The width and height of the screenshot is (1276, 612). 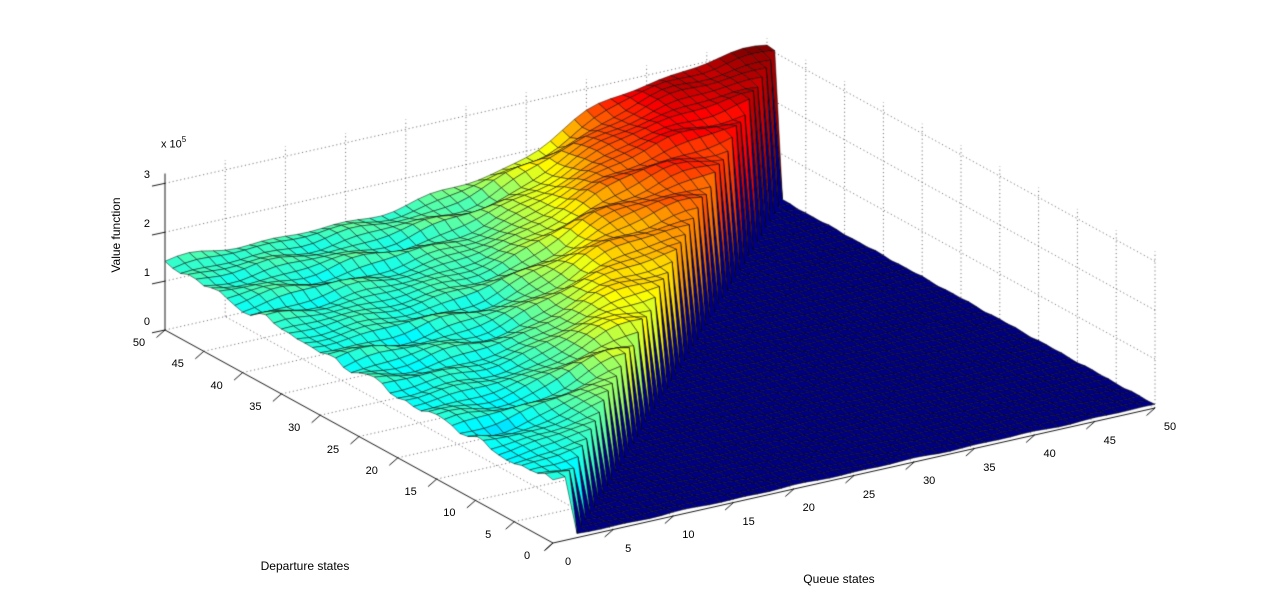 What do you see at coordinates (869, 494) in the screenshot?
I see `x-tick-label: 25` at bounding box center [869, 494].